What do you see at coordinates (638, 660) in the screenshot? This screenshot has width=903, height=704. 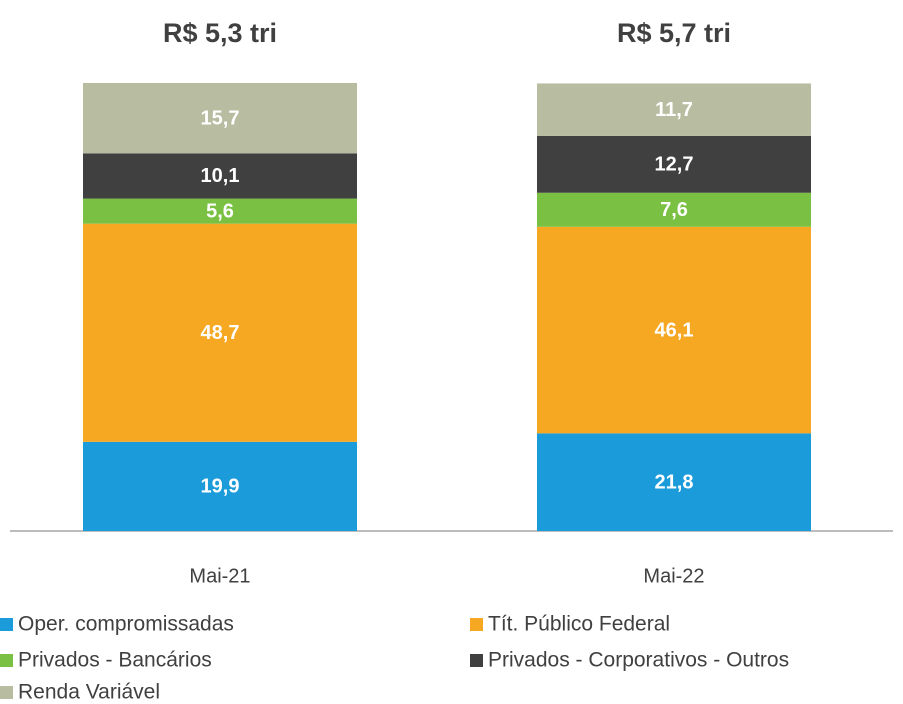 I see `legend-label: Privados - Corporativos - Outros` at bounding box center [638, 660].